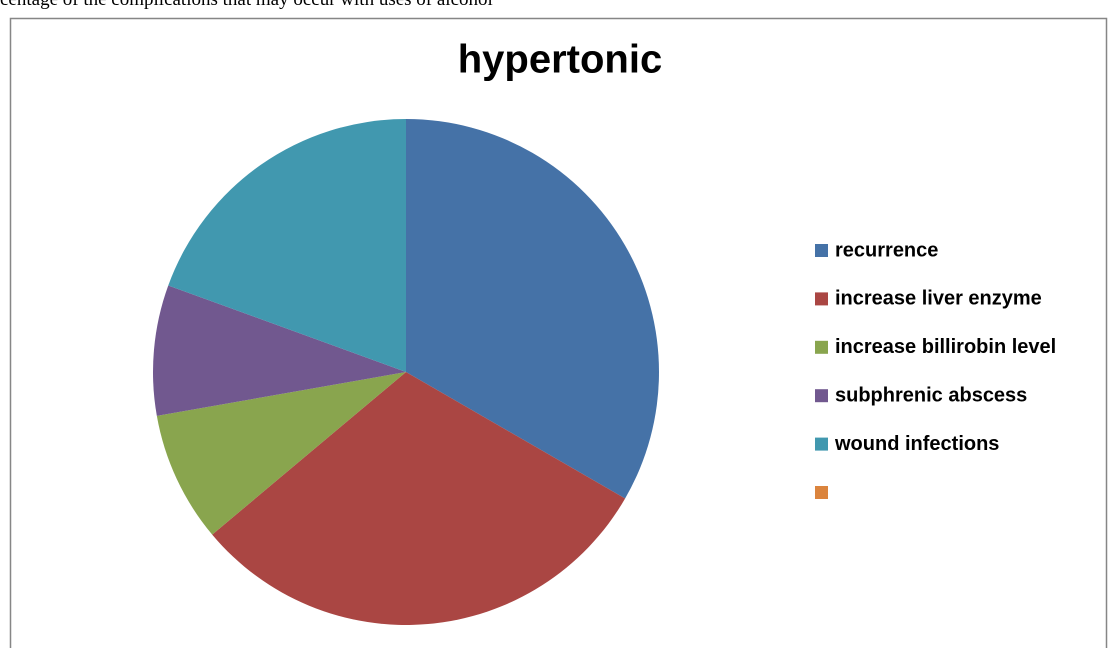  I want to click on legend-label: increase billirobin level, so click(945, 347).